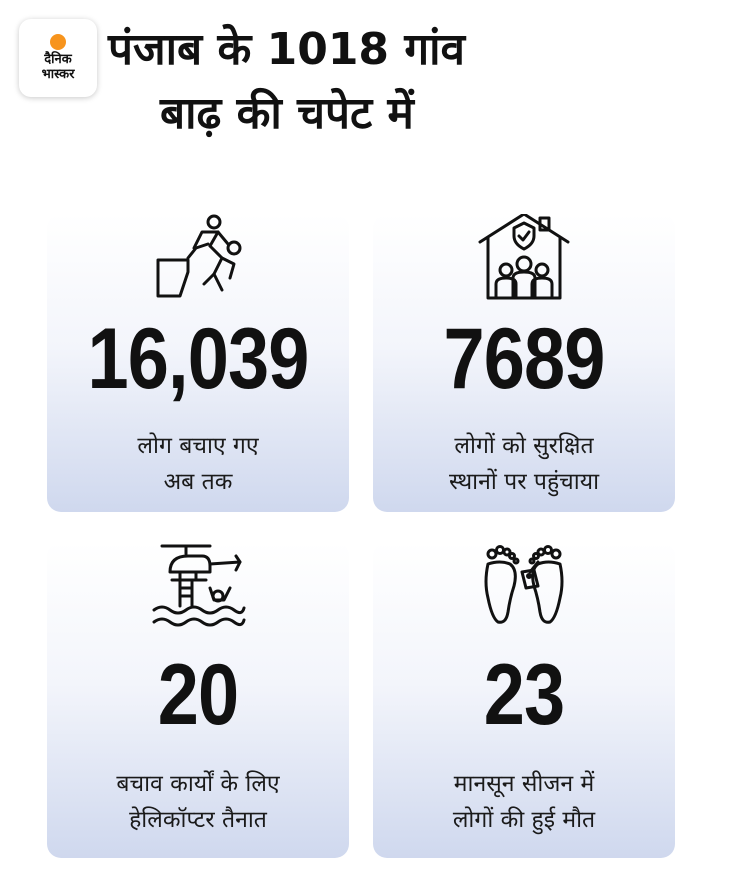 The height and width of the screenshot is (880, 730). Describe the element at coordinates (199, 585) in the screenshot. I see `helicopter-rescue-icon` at that location.